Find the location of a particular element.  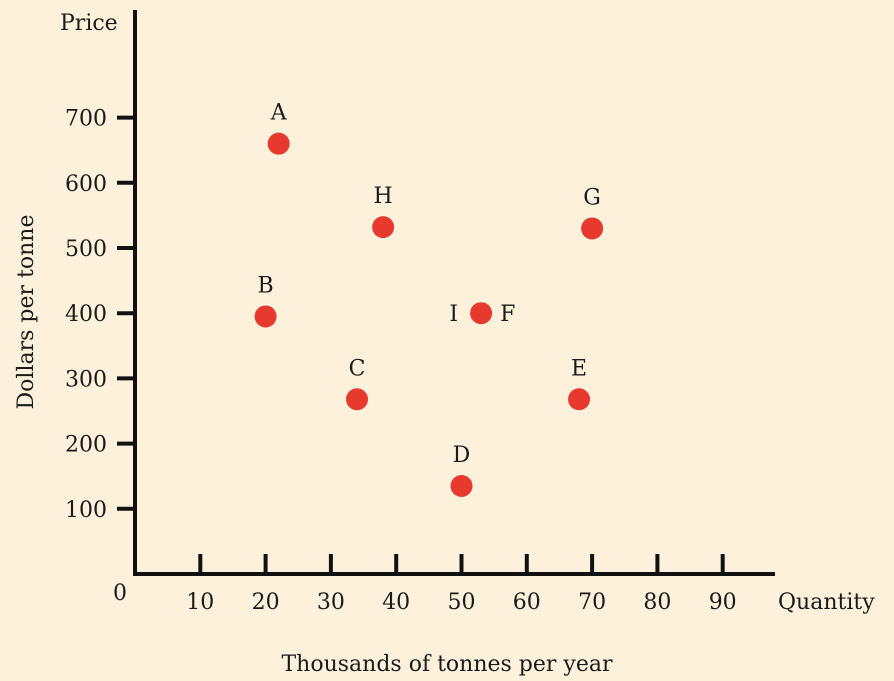

point-label-f: F is located at coordinates (507, 314).